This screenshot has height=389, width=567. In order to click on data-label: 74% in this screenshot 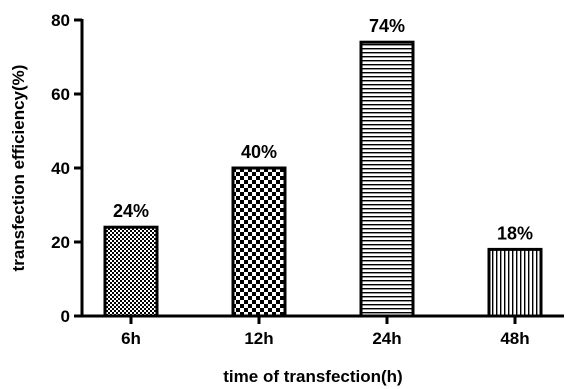, I will do `click(387, 26)`.